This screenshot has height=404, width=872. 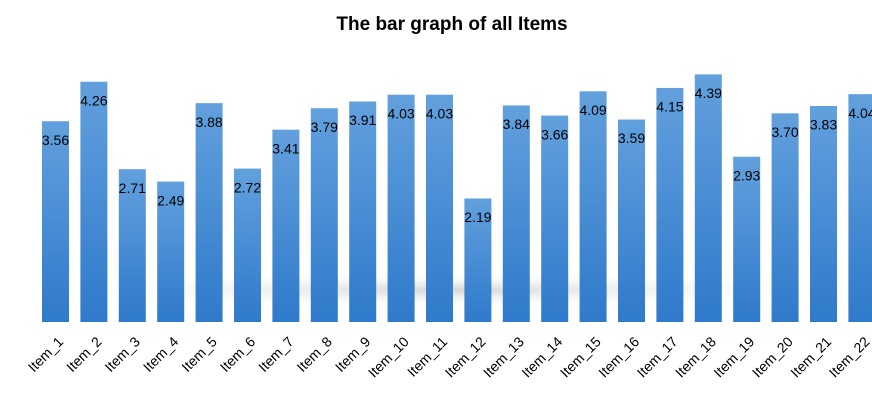 What do you see at coordinates (503, 356) in the screenshot?
I see `x-tick-label: Item_13` at bounding box center [503, 356].